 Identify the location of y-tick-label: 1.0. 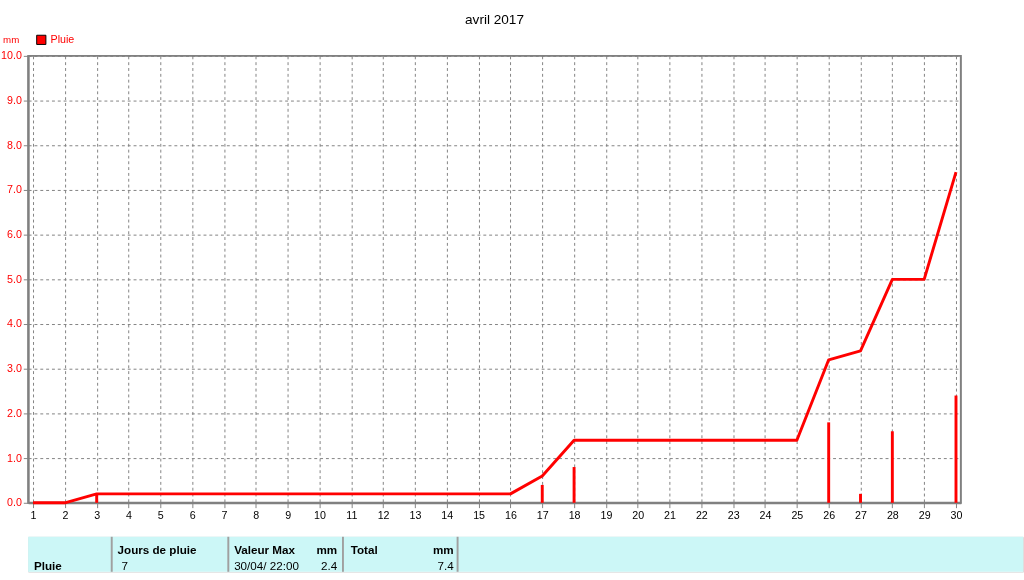
(14, 457).